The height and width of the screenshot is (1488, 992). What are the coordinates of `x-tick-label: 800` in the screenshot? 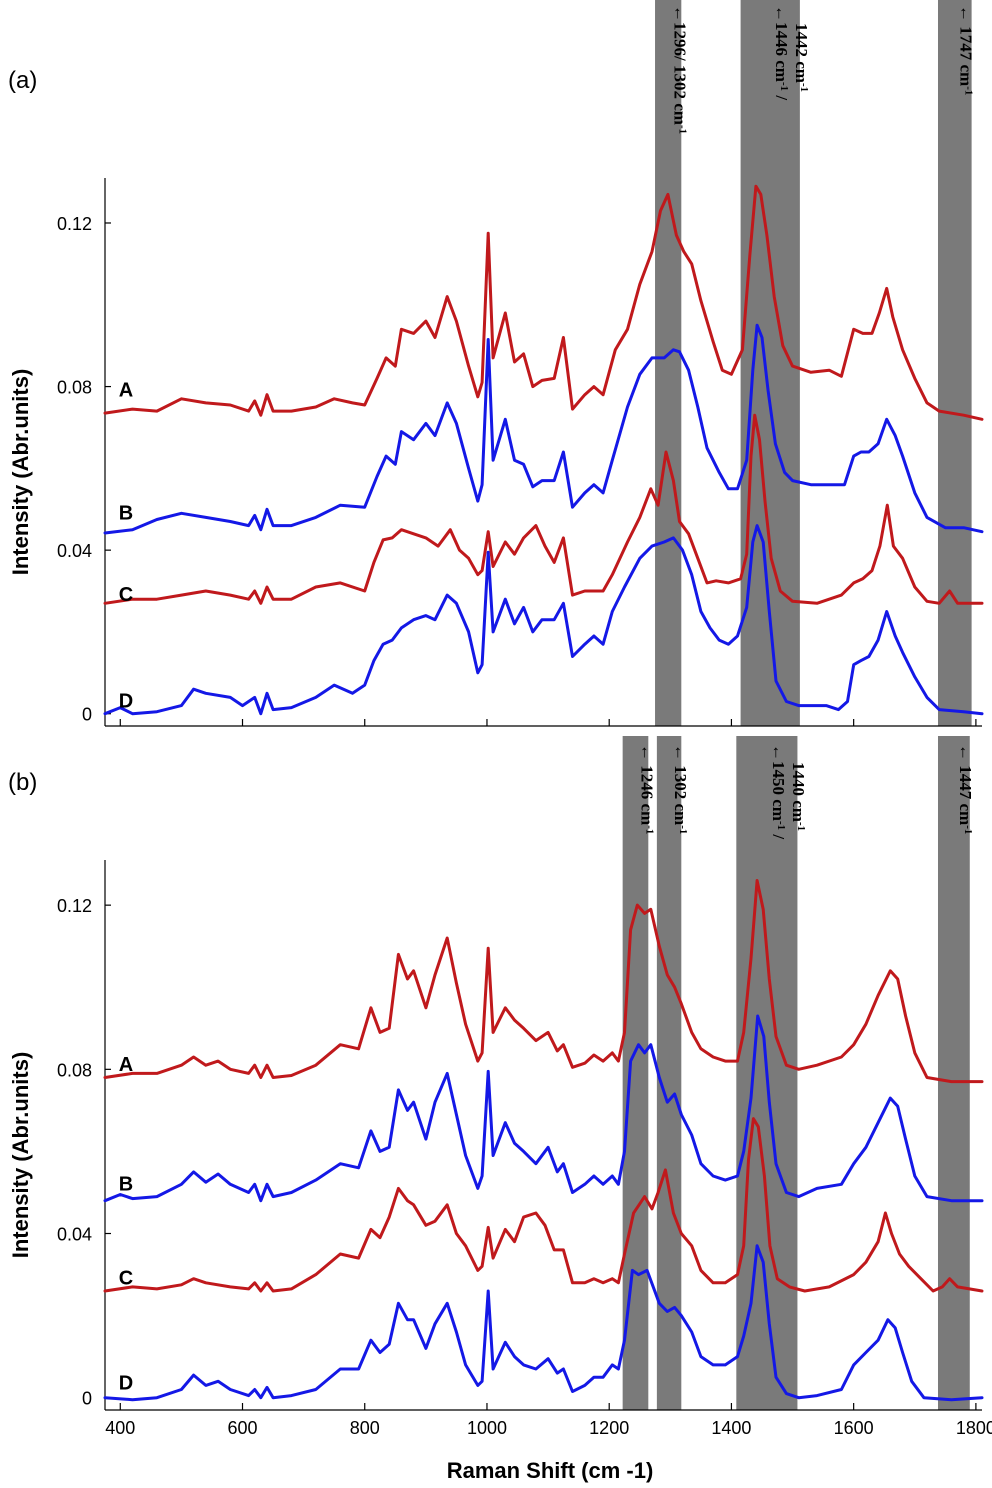 It's located at (365, 1428).